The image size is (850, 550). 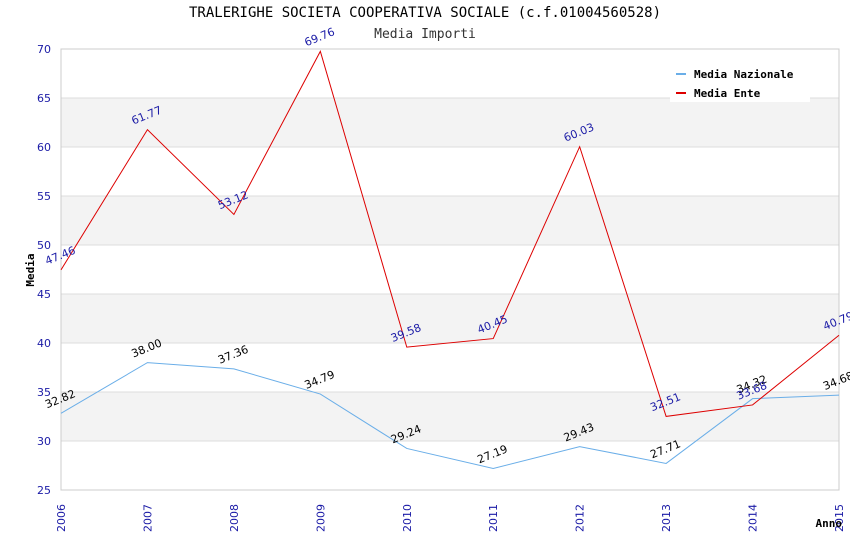 I want to click on data-label: 37.36, so click(x=233, y=355).